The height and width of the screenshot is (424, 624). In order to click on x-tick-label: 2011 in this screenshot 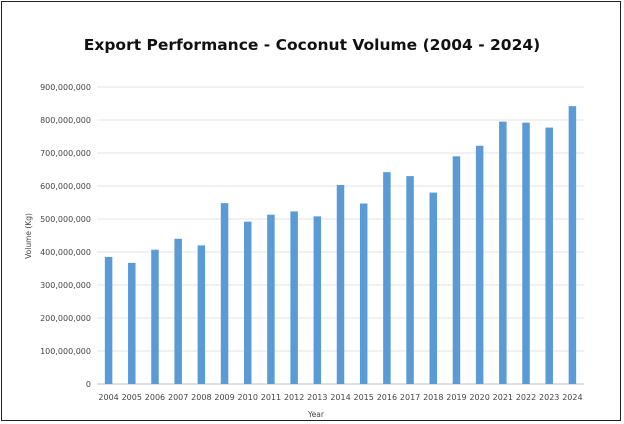, I will do `click(271, 397)`.